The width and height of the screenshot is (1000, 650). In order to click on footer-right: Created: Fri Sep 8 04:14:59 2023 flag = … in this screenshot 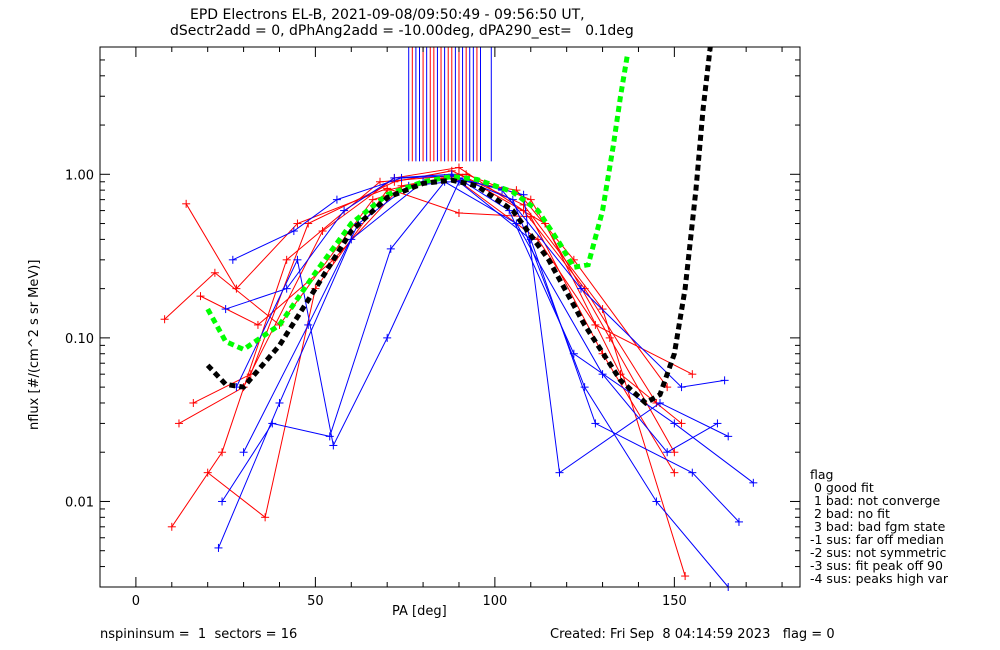, I will do `click(692, 634)`.